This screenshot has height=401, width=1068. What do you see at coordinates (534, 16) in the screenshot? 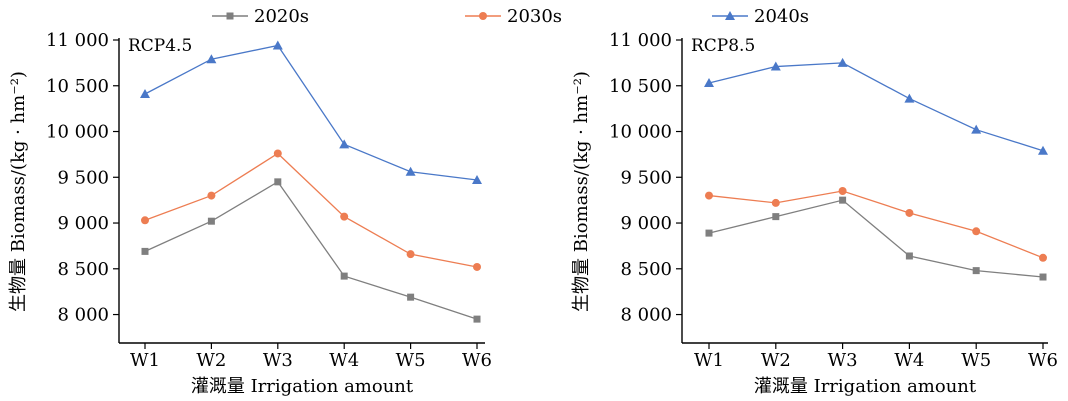
I see `legend-label-2030s: 2030s` at bounding box center [534, 16].